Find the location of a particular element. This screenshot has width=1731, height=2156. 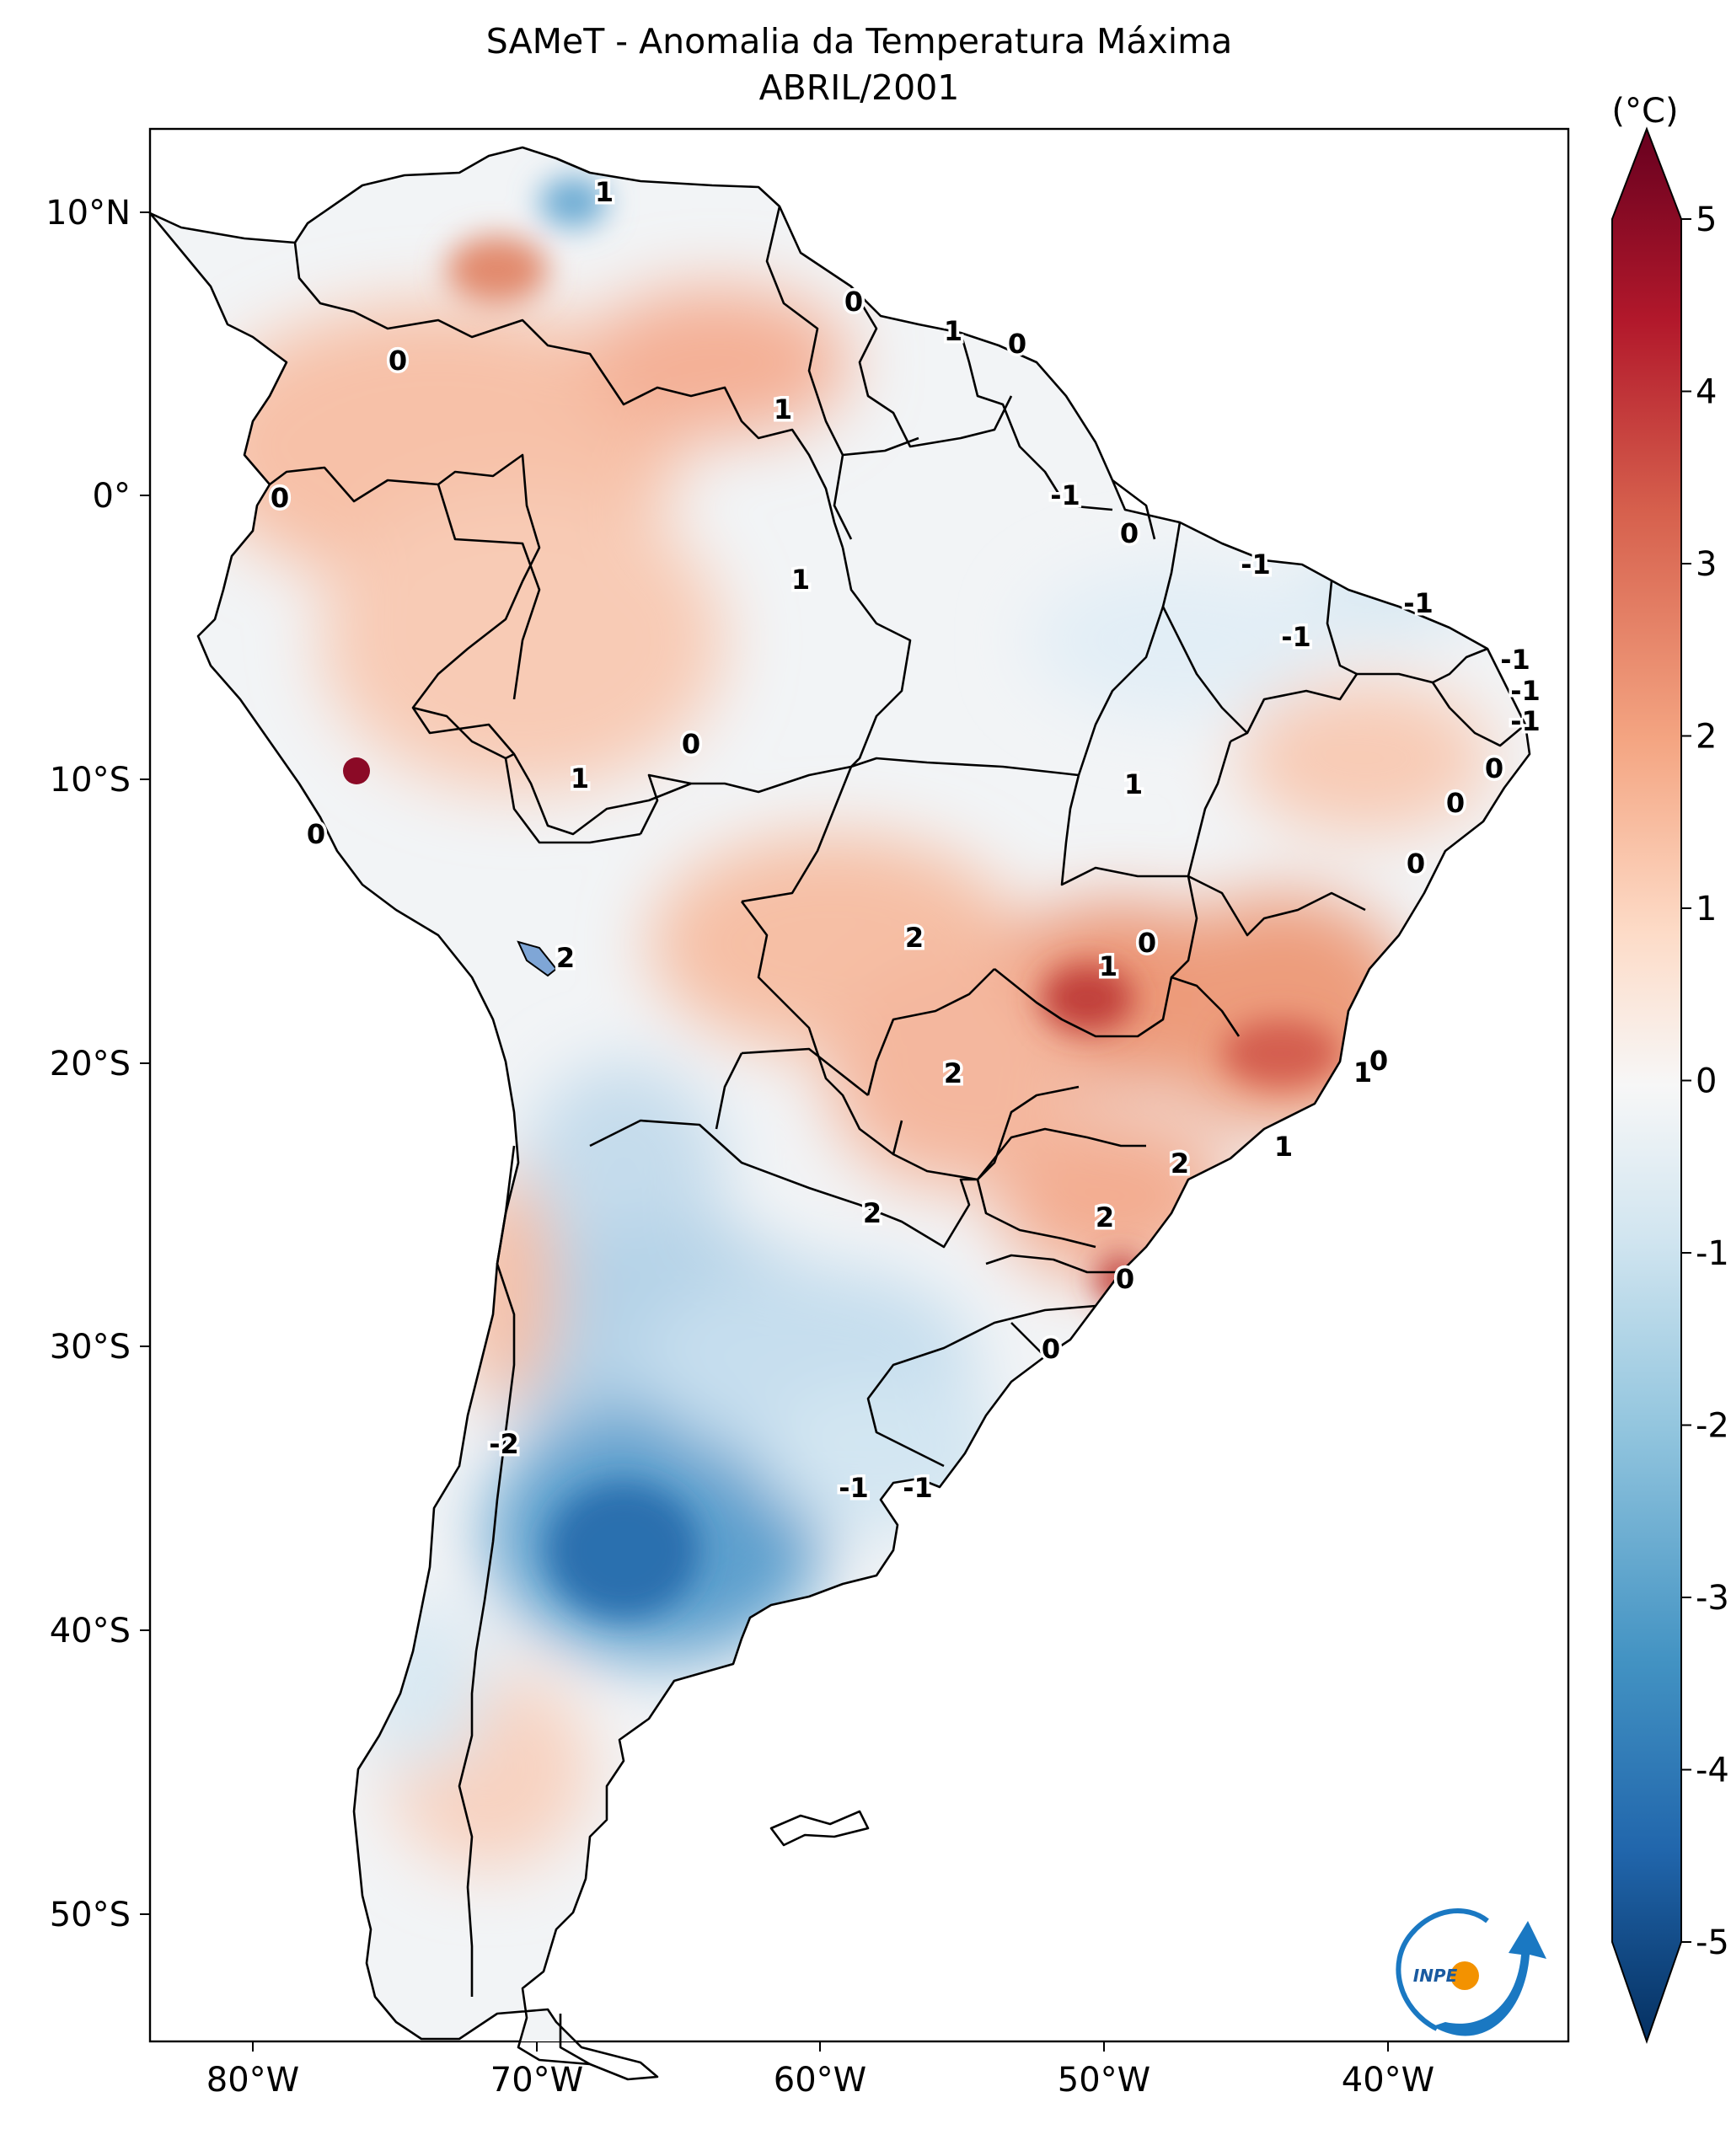

longitude-label: 60°W is located at coordinates (820, 2080).